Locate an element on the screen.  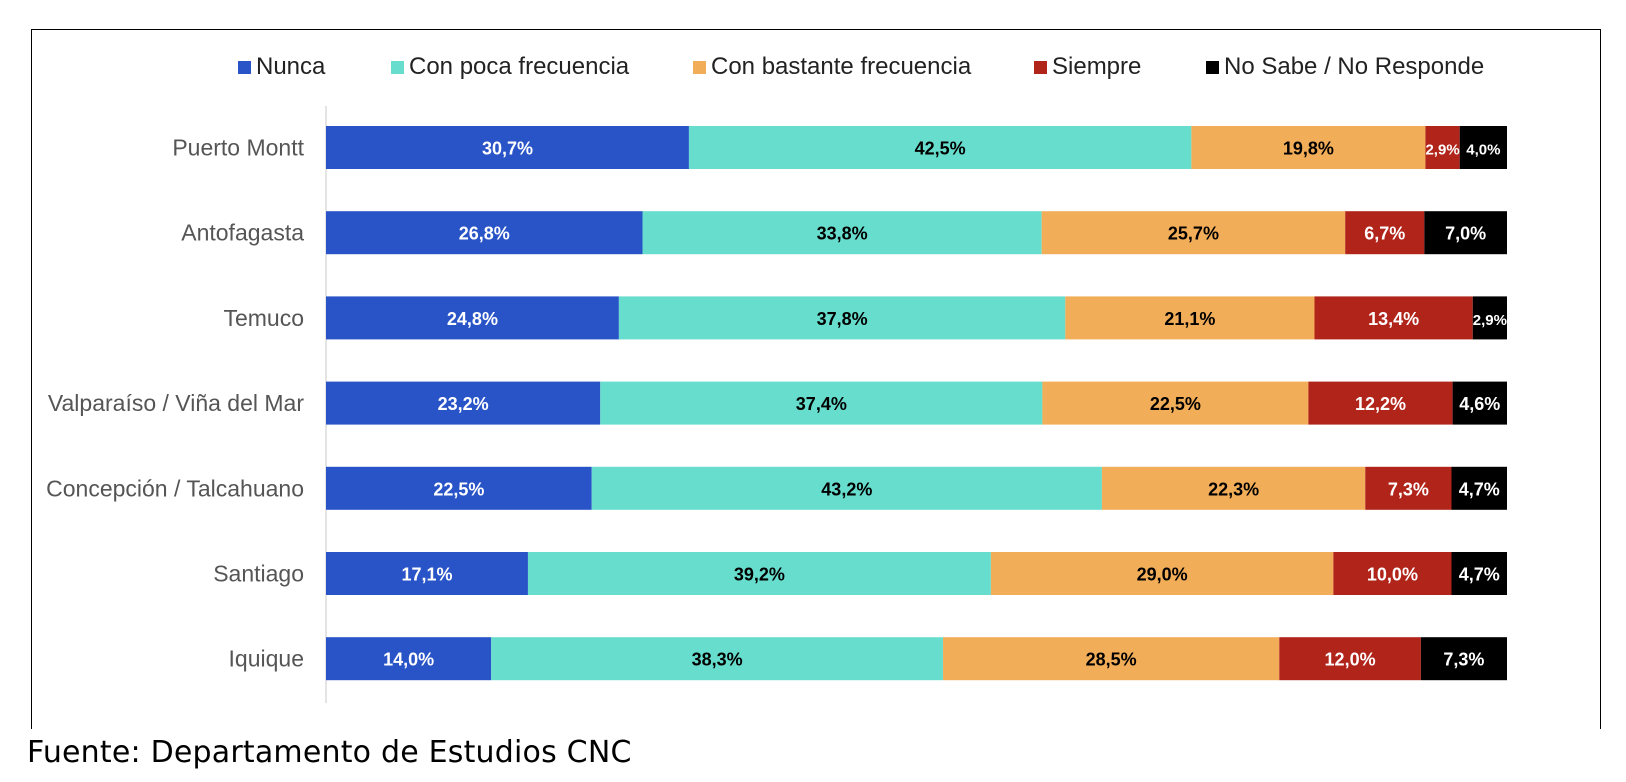
source-note: Fuente: Departamento de Estudios CNC is located at coordinates (329, 752).